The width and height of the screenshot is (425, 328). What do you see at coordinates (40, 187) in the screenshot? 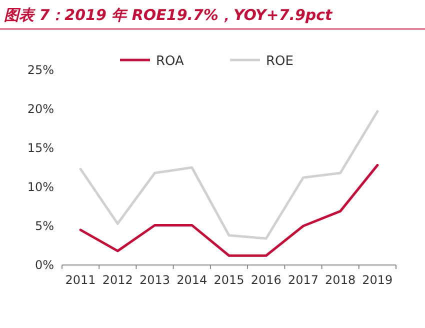
I see `y-tick-label: 10%` at bounding box center [40, 187].